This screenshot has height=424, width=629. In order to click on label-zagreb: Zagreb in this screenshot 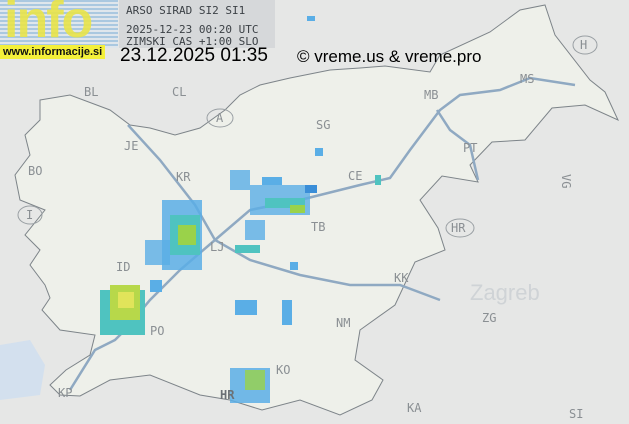, I will do `click(505, 292)`.